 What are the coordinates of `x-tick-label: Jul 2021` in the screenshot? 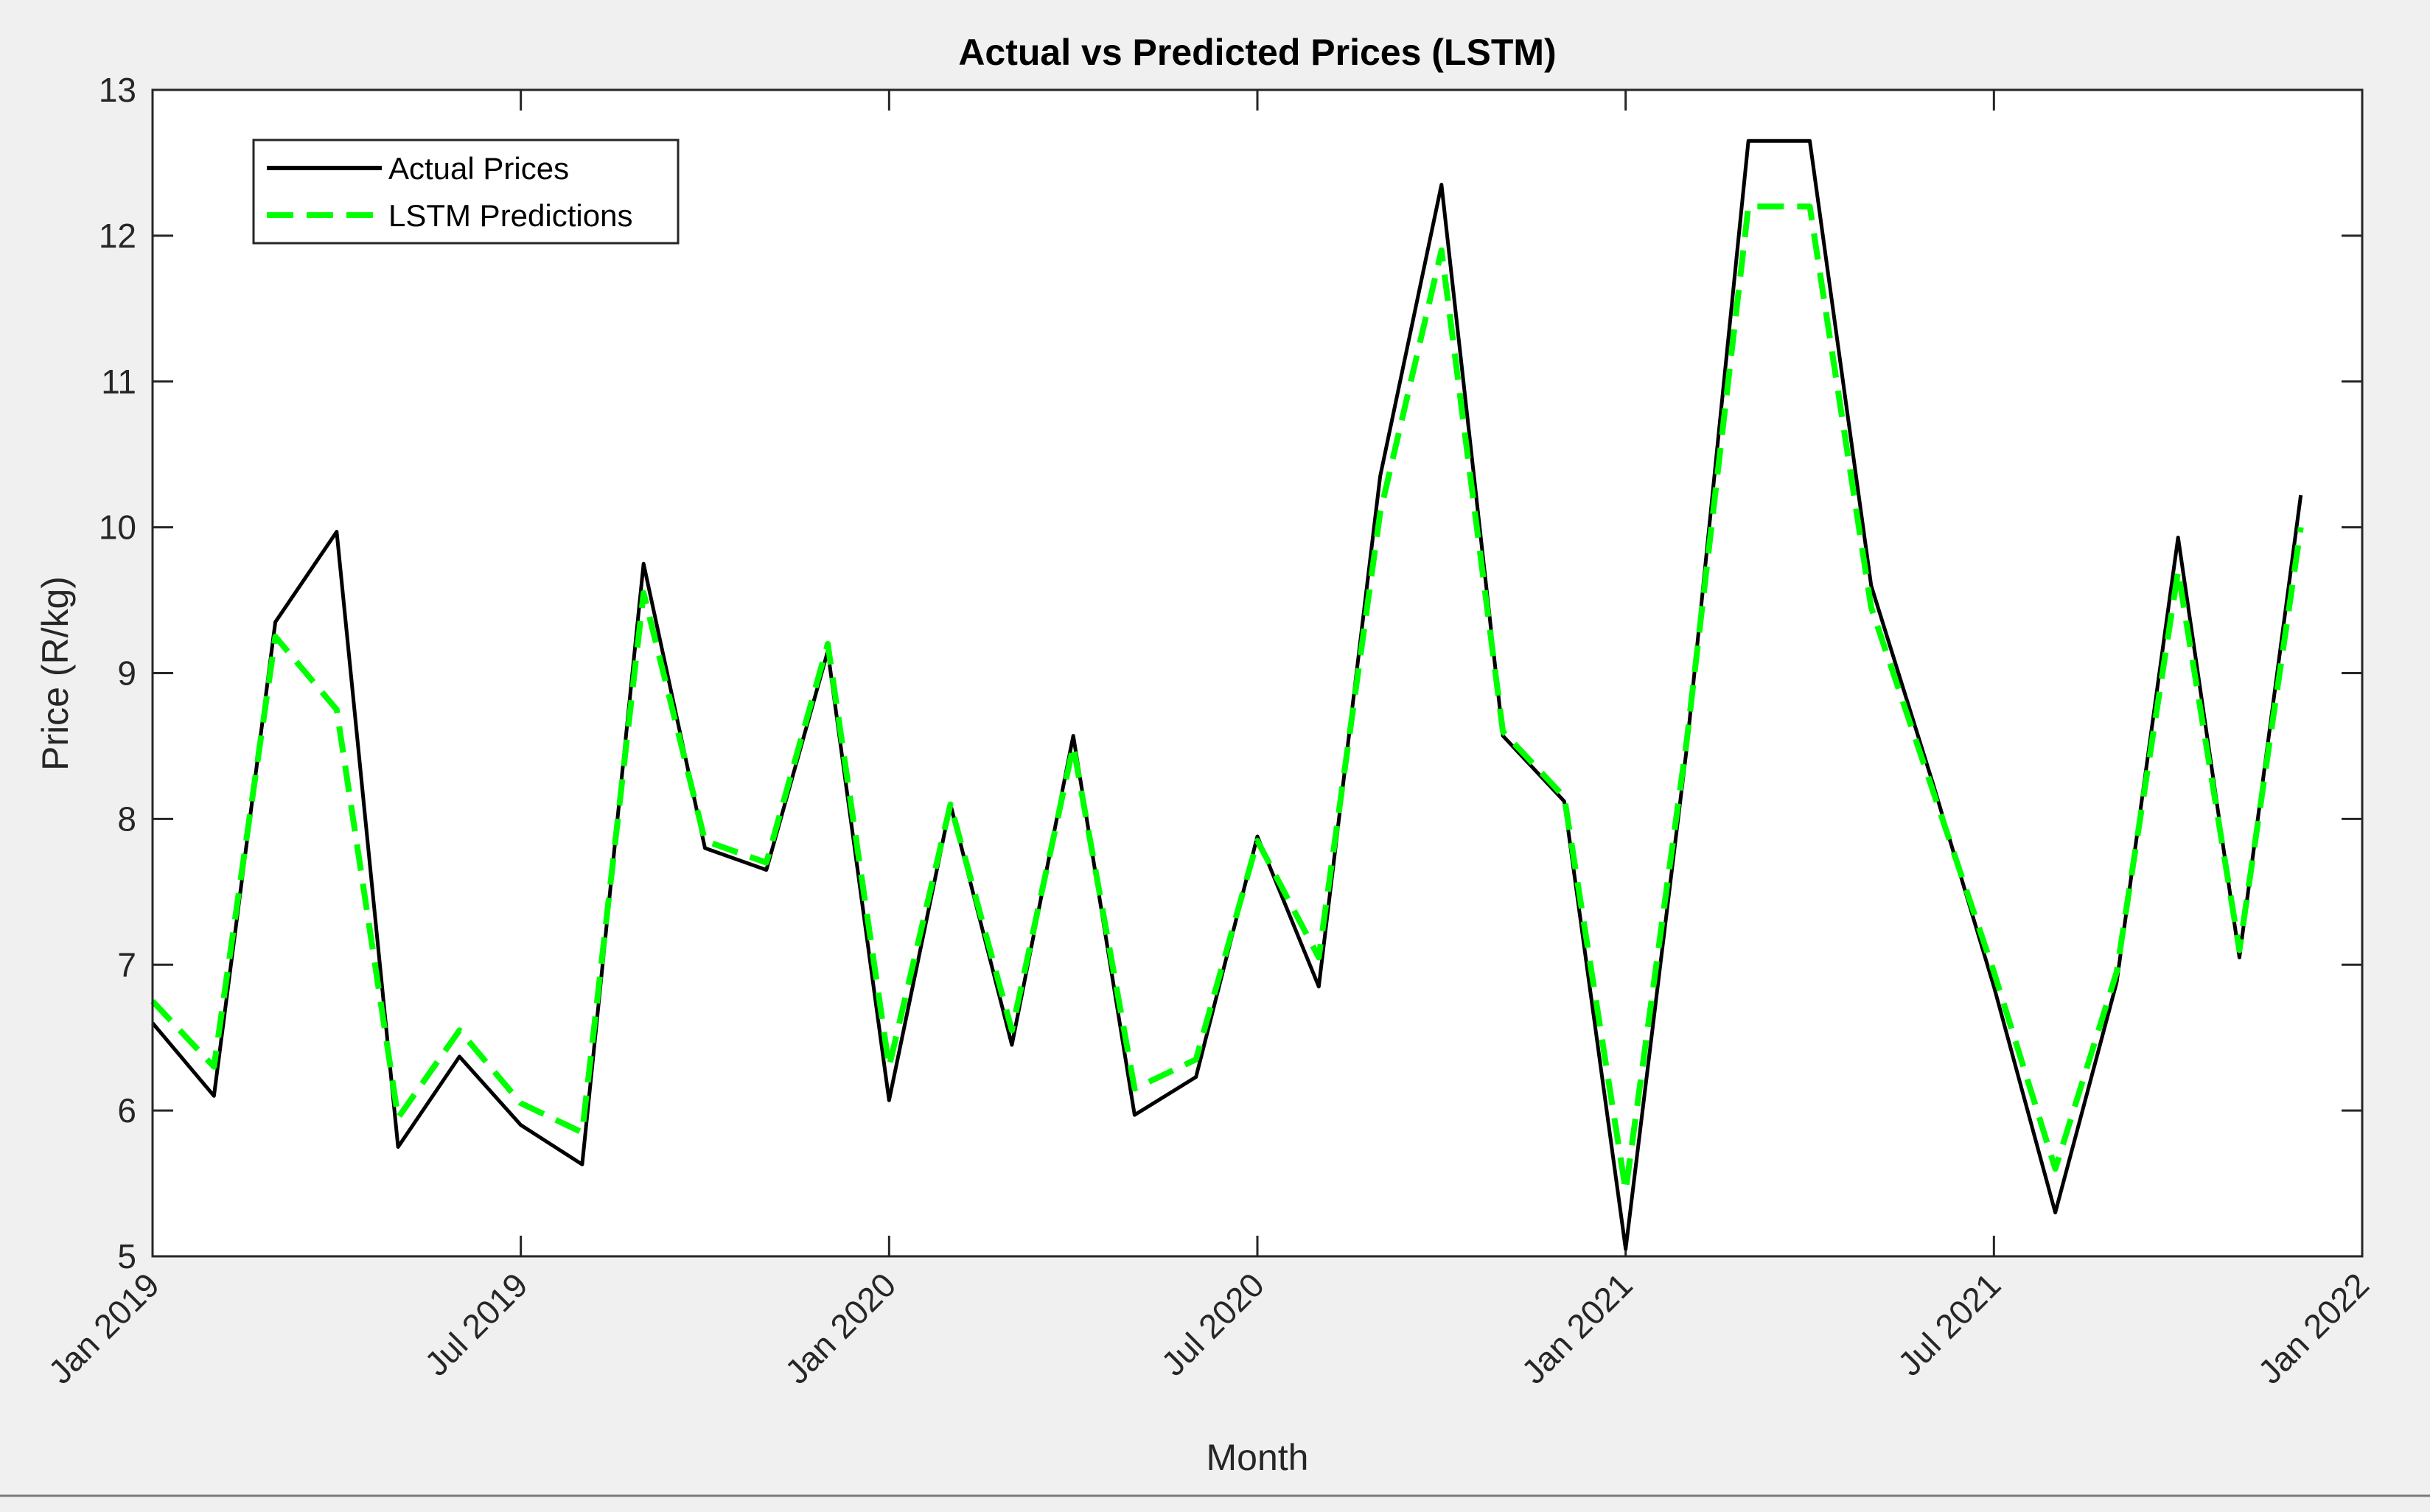 It's located at (1949, 1324).